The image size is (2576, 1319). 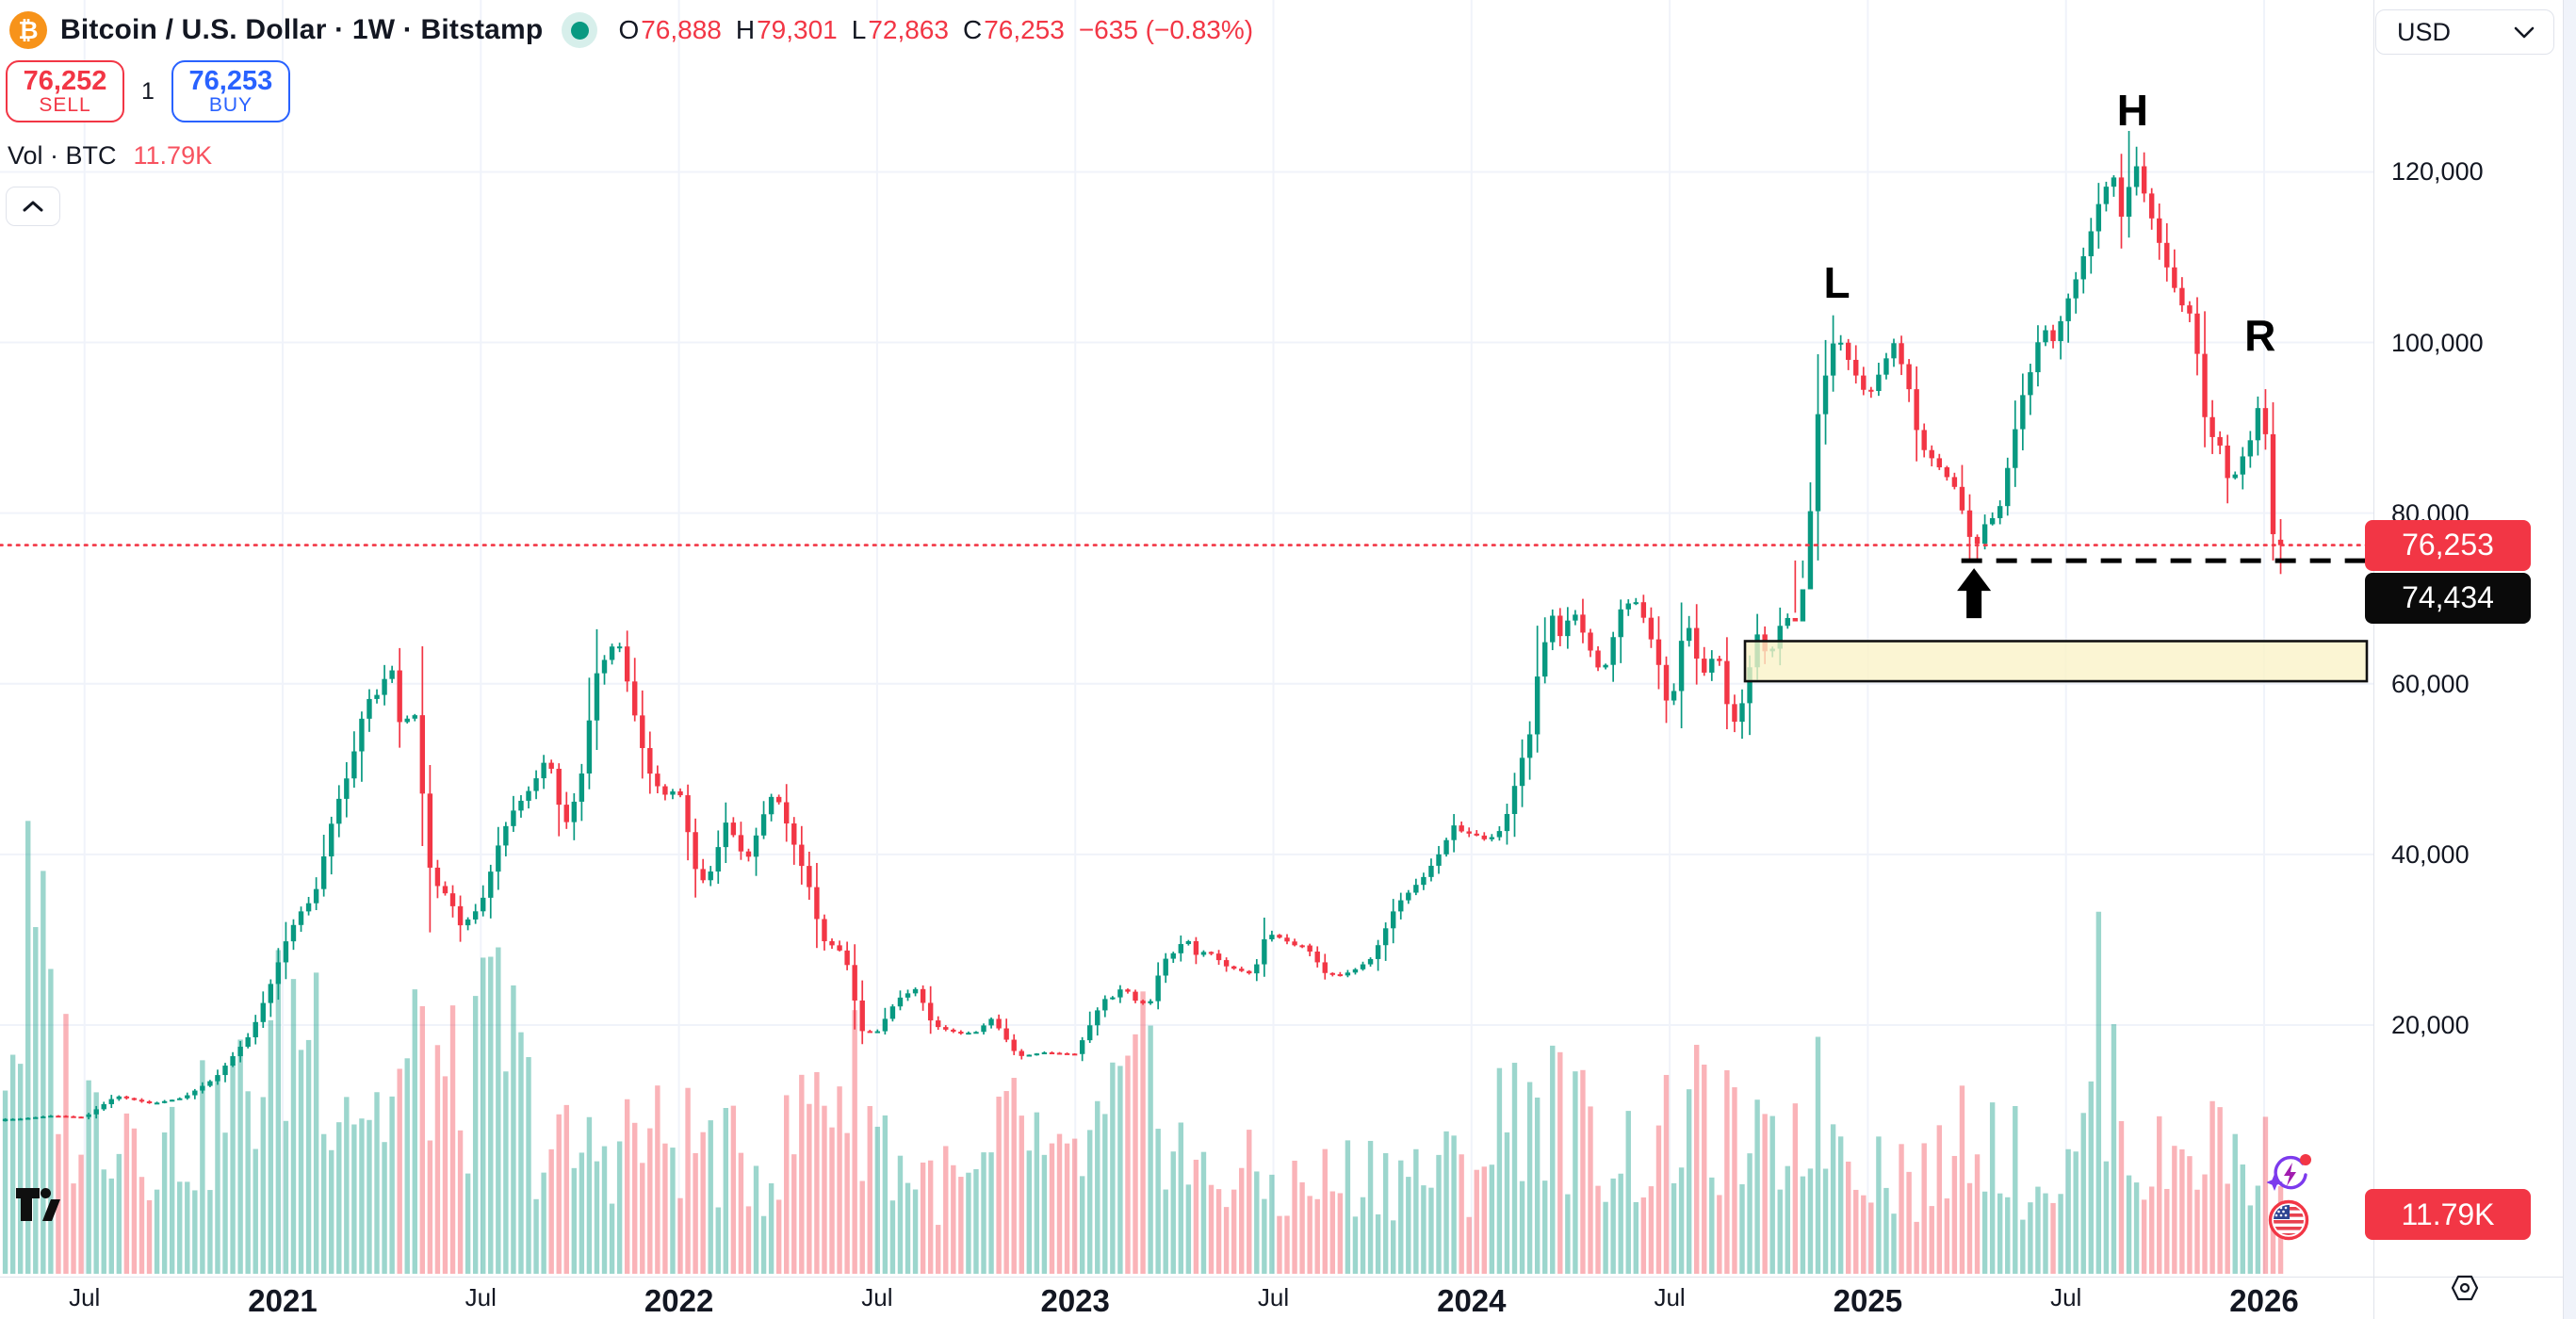 What do you see at coordinates (1836, 283) in the screenshot?
I see `left-shoulder-label: L` at bounding box center [1836, 283].